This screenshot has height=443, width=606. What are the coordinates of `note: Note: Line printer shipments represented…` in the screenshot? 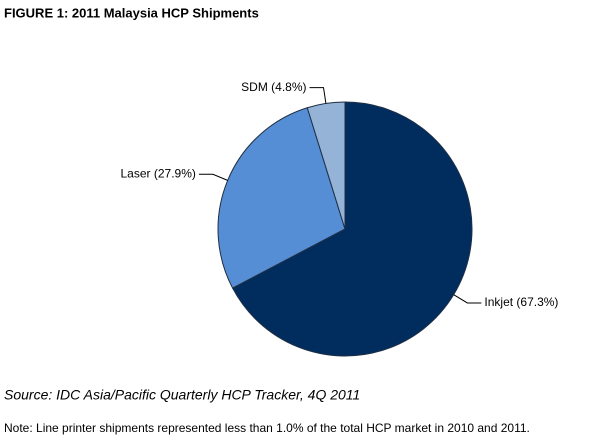 It's located at (267, 428).